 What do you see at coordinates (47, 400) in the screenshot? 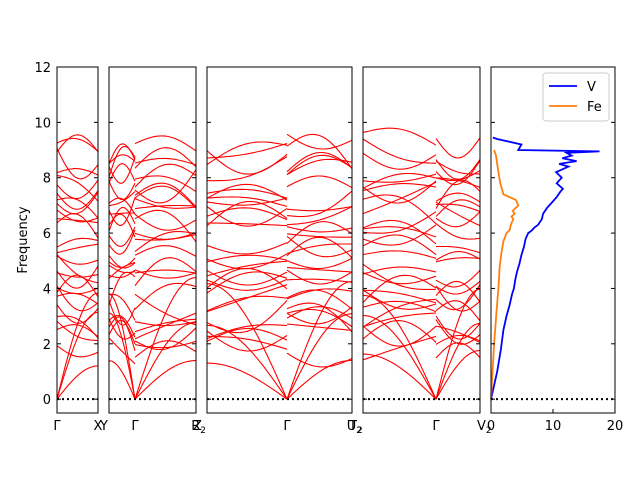
I see `y-tick-label: 0` at bounding box center [47, 400].